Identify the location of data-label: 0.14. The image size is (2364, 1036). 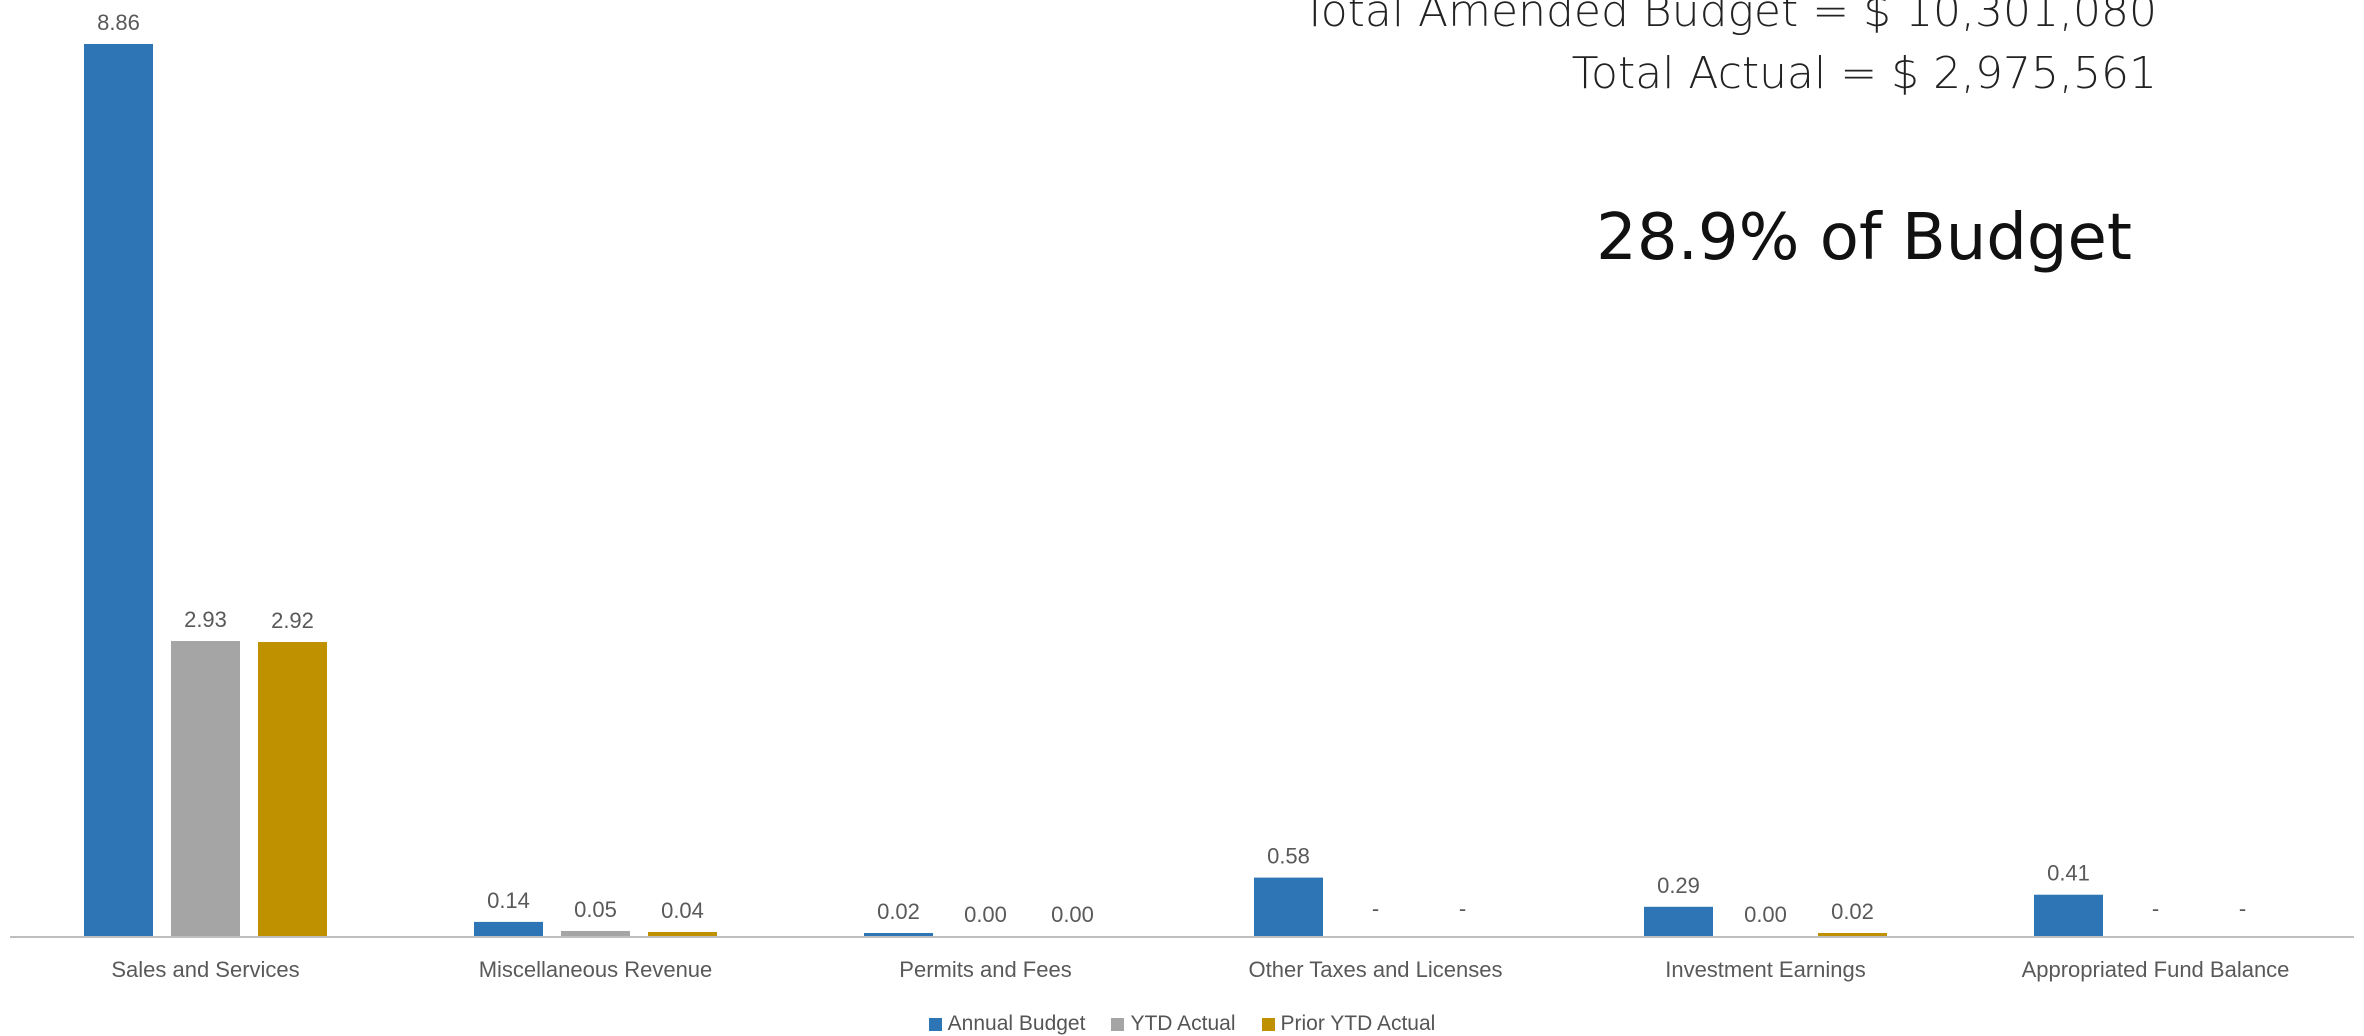
(508, 900).